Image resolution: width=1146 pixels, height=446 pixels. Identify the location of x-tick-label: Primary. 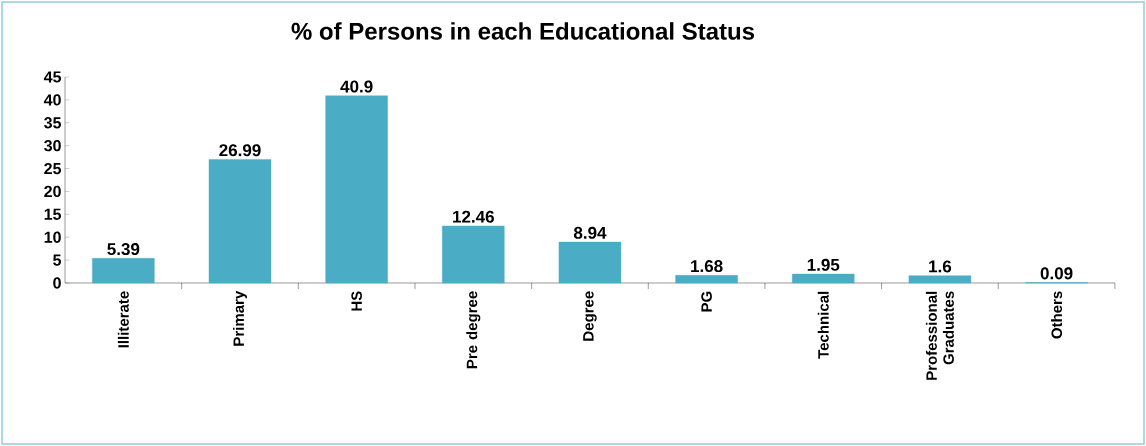
(240, 318).